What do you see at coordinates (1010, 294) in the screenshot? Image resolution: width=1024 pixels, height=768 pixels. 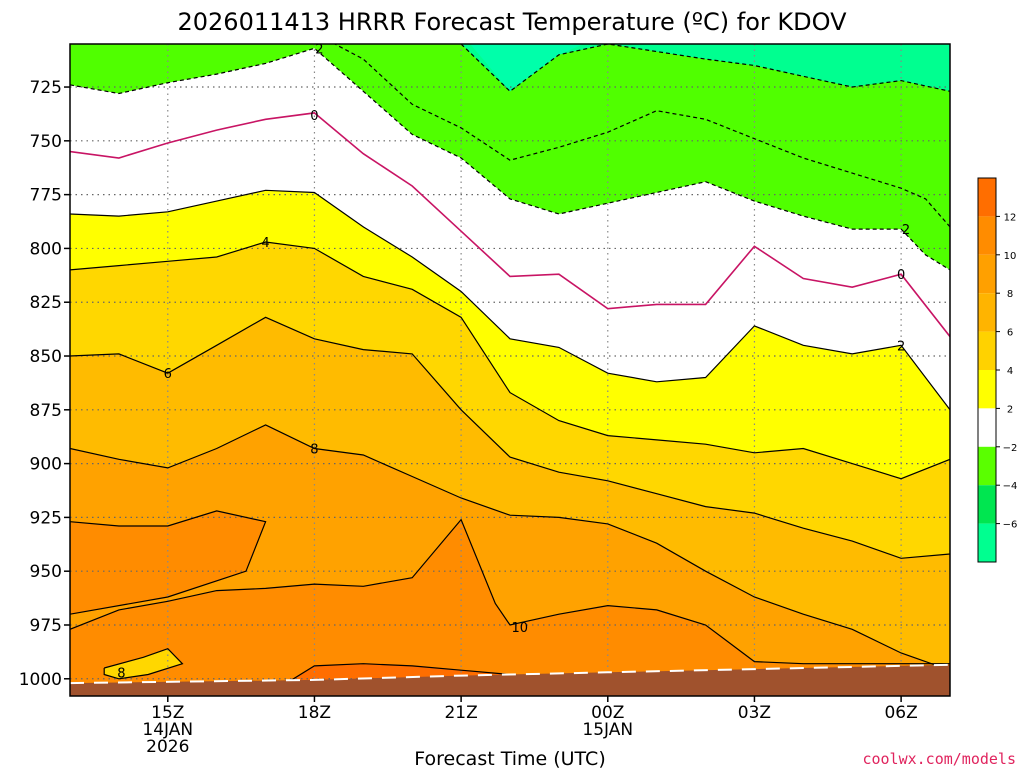 I see `colorbar-label-2: 8` at bounding box center [1010, 294].